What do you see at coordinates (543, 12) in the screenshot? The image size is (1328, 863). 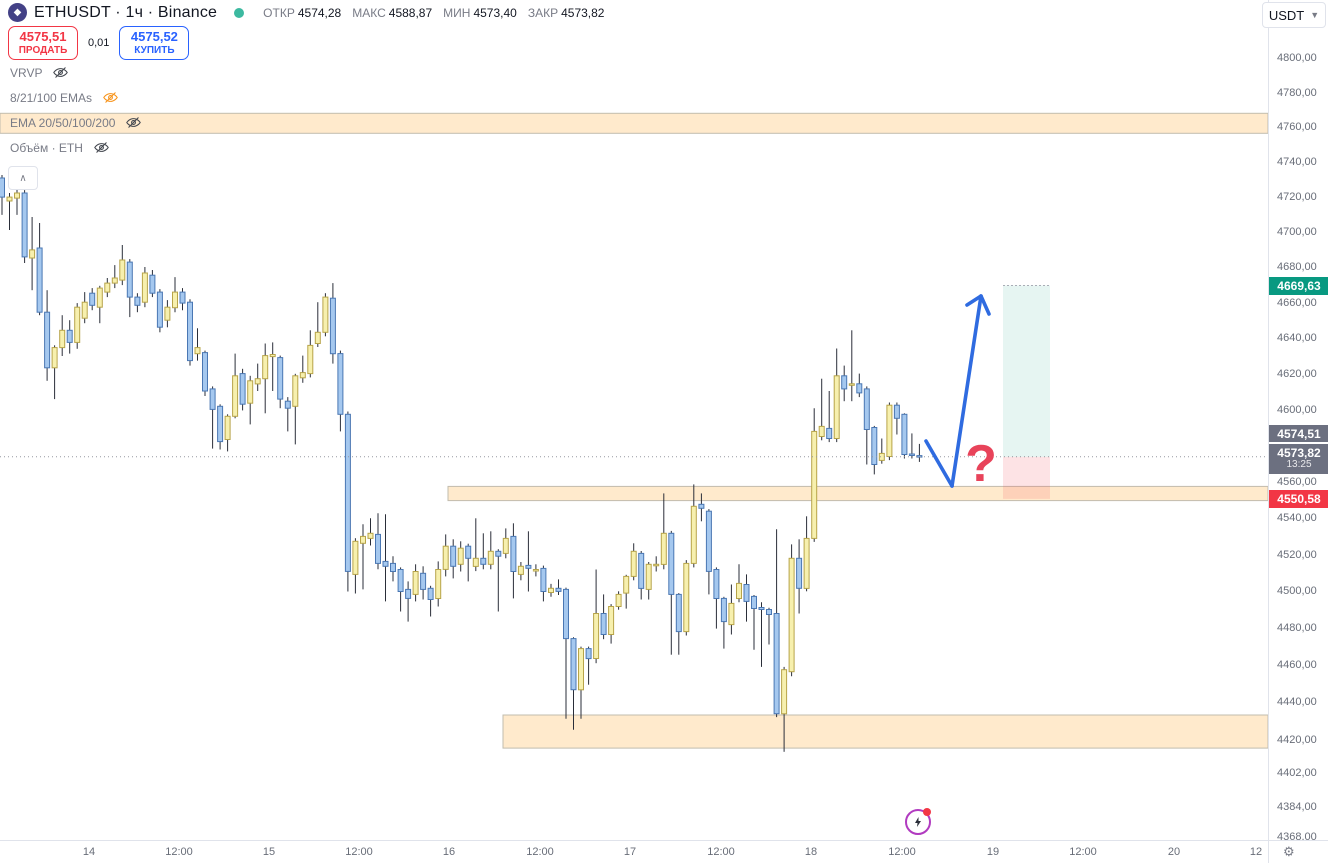 I see `close-label: ЗАКР` at bounding box center [543, 12].